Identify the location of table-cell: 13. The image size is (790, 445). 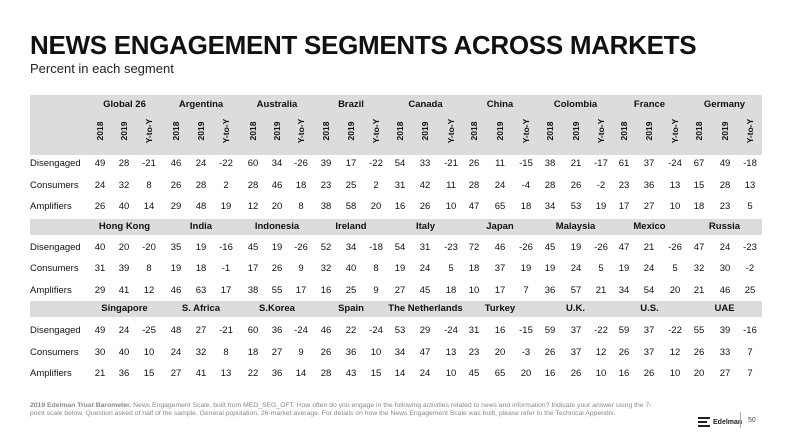
(226, 373).